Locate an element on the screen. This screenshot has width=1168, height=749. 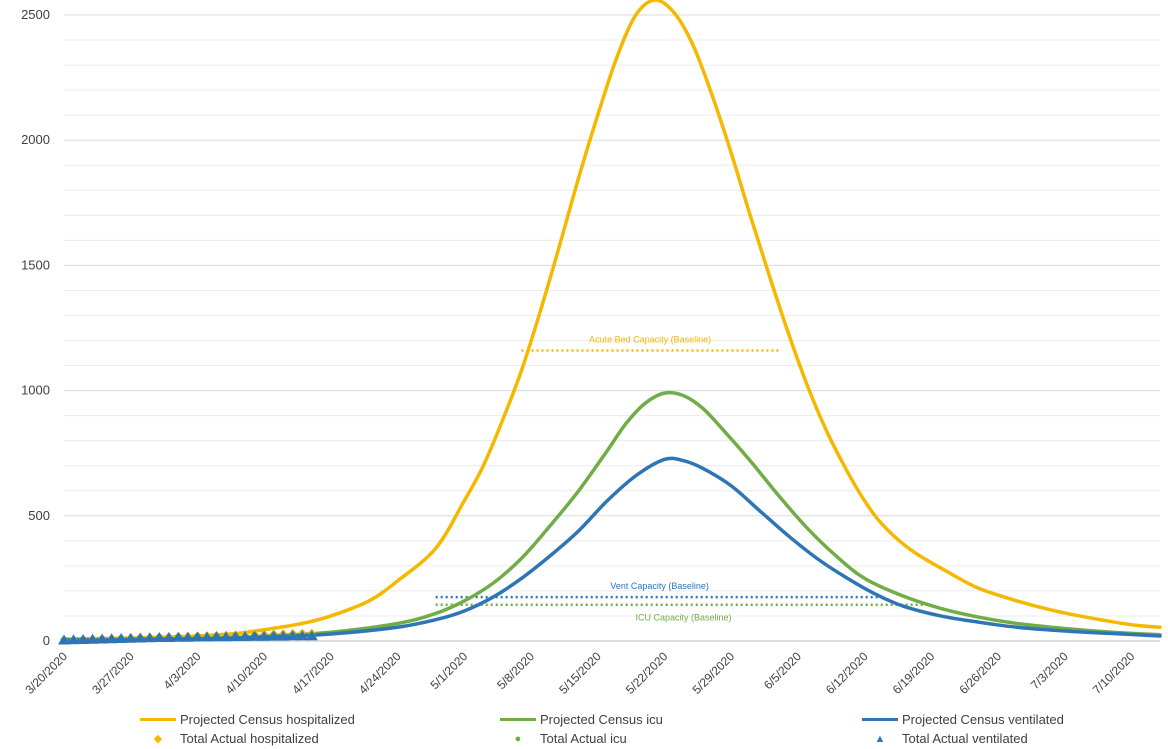
x-tick-label: 5/22/2020 is located at coordinates (647, 673).